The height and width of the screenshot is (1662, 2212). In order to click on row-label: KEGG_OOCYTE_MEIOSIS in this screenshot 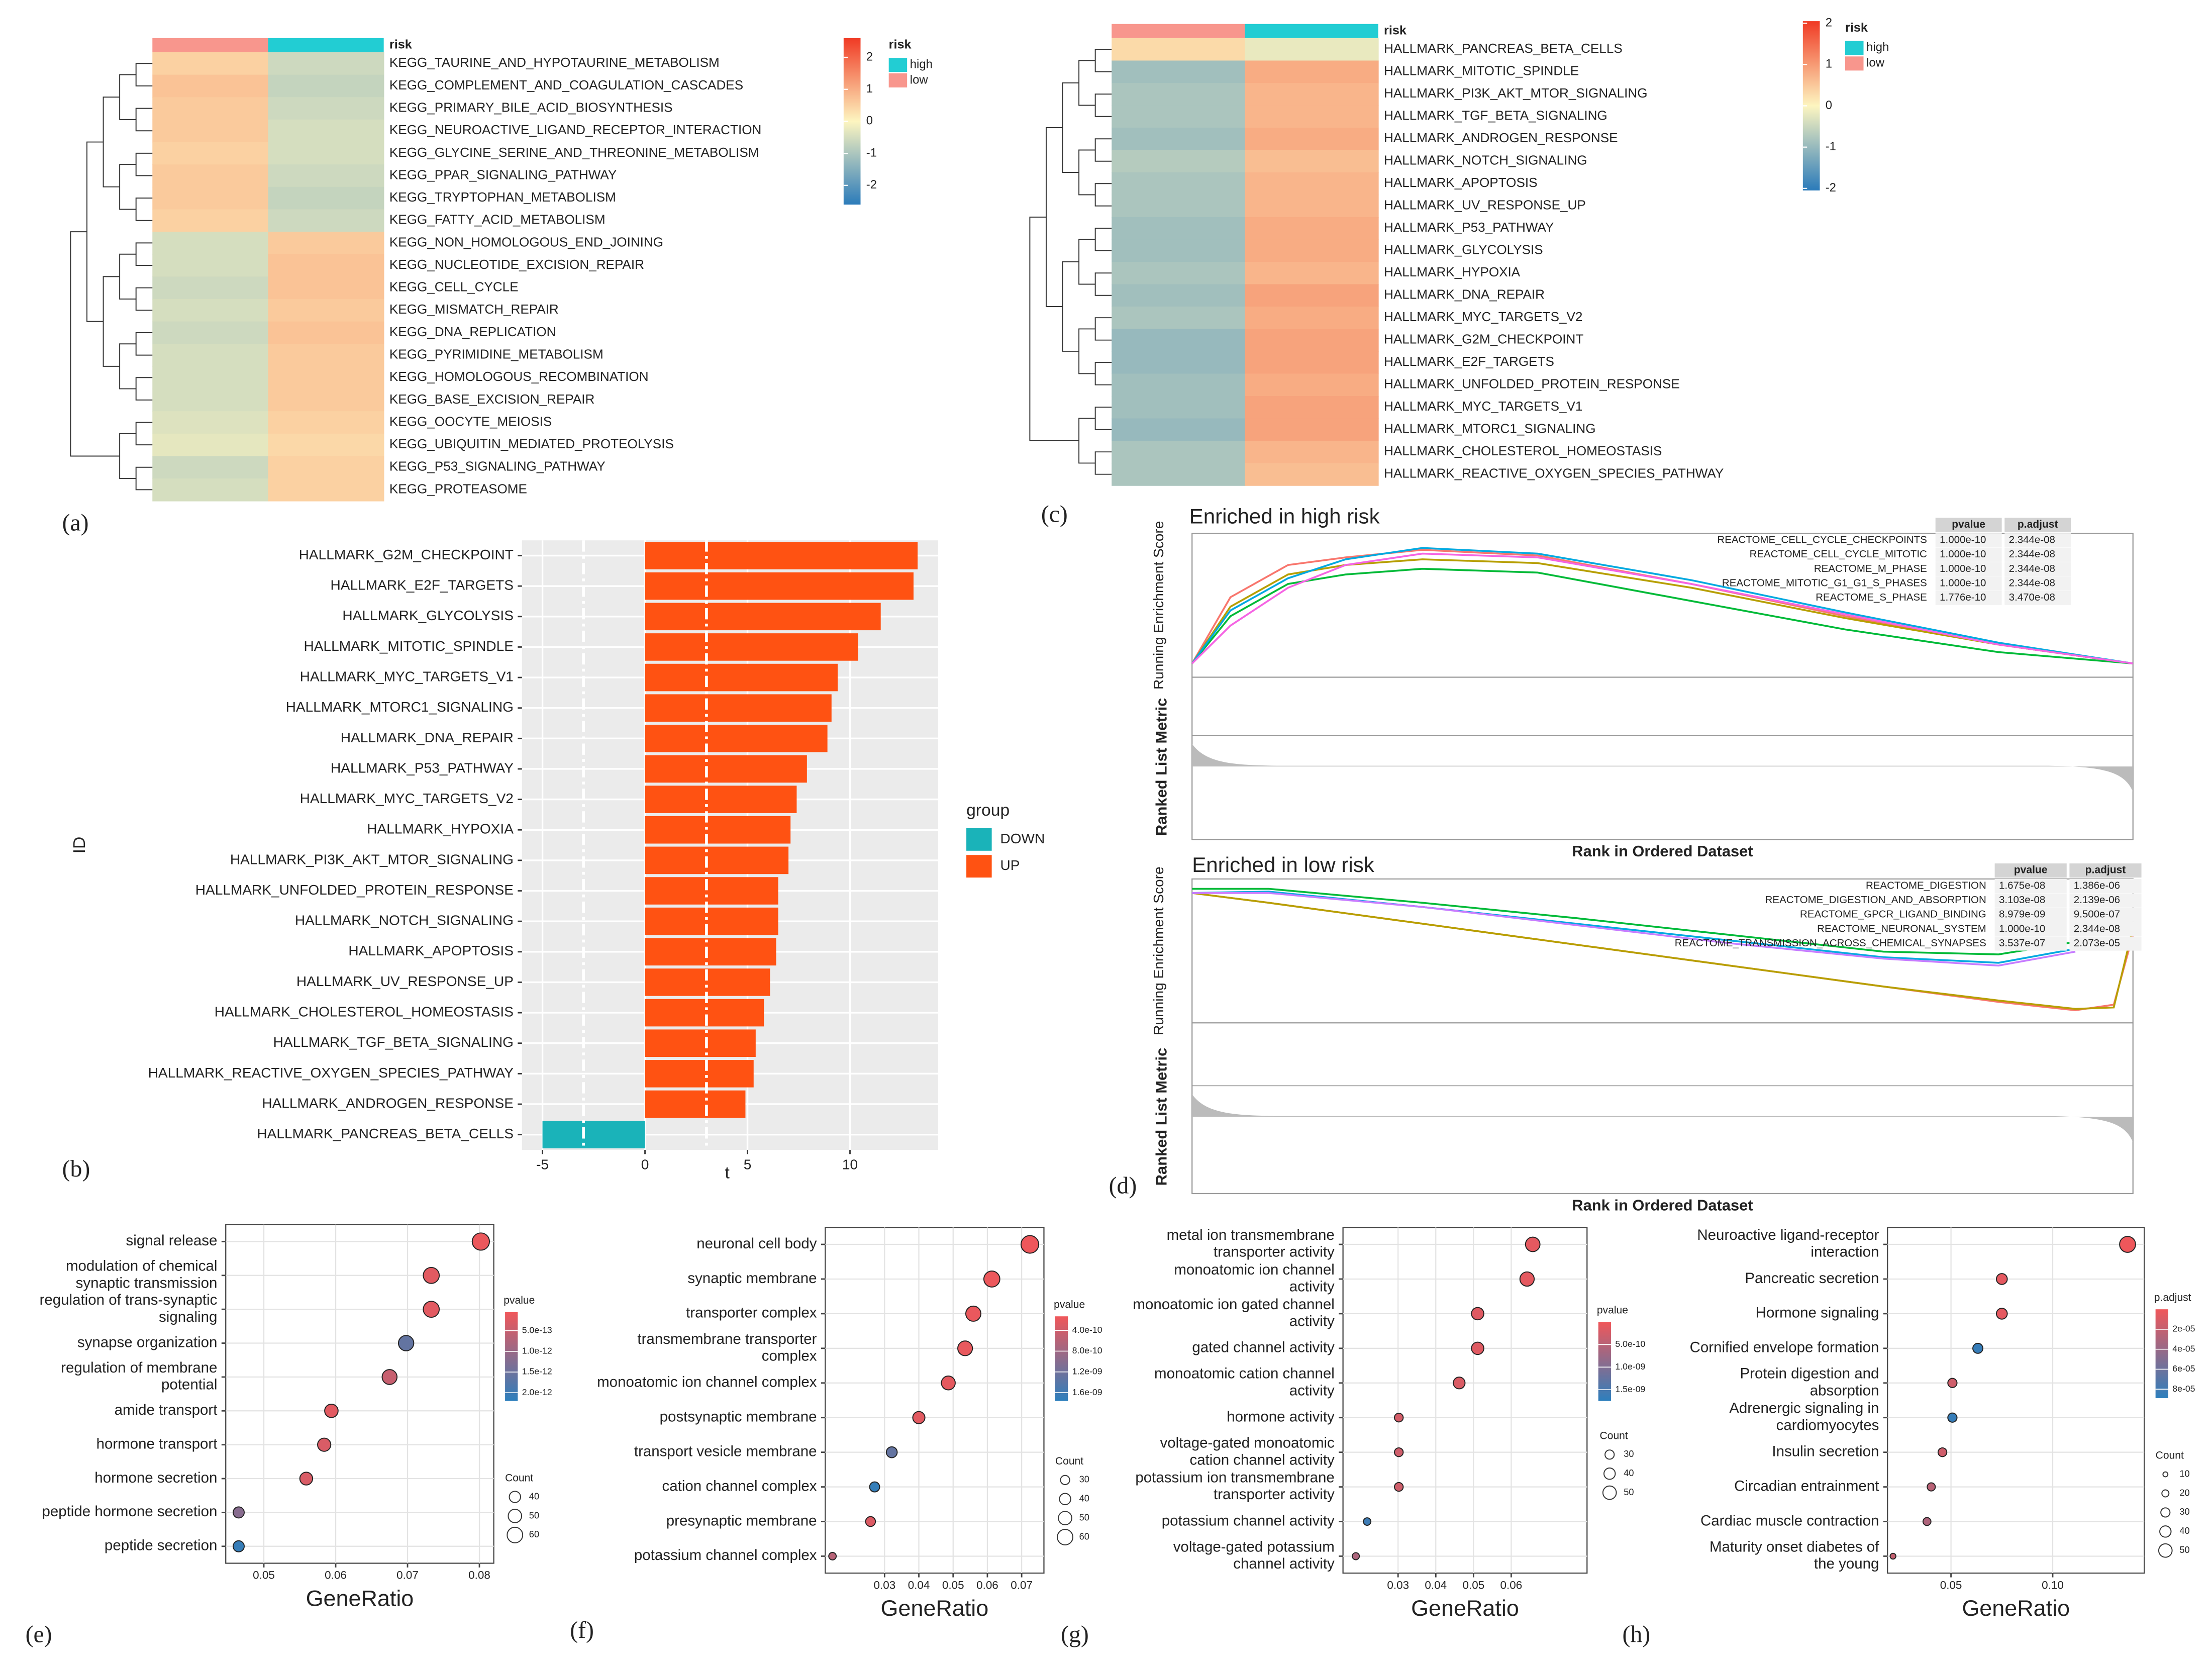, I will do `click(471, 421)`.